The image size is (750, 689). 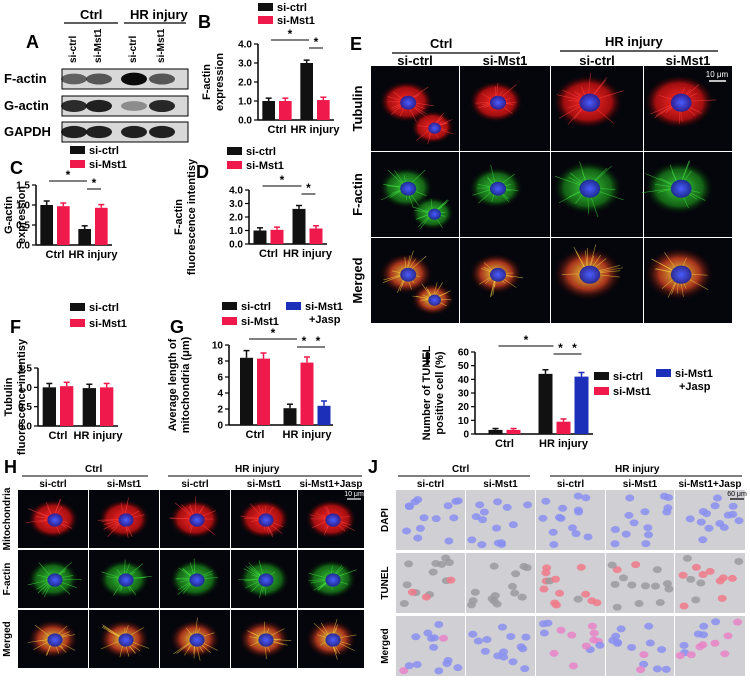 I want to click on y-axis-label: expression, so click(x=22, y=215).